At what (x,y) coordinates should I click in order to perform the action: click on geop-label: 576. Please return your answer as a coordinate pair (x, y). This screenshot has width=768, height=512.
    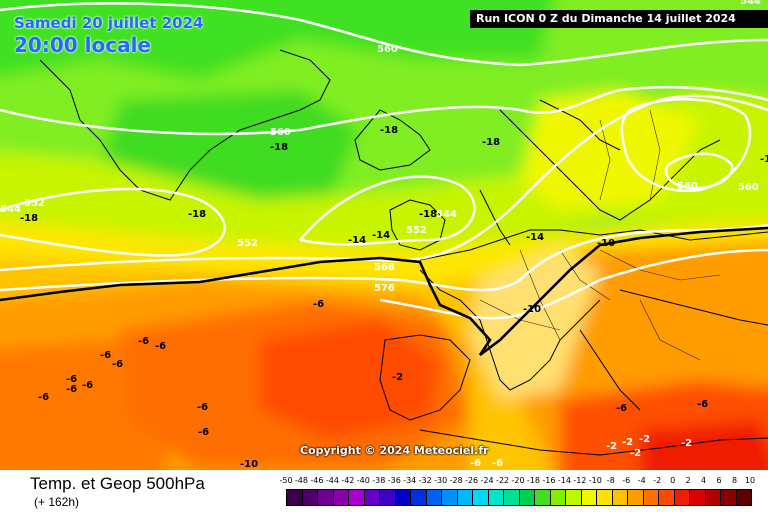
    Looking at the image, I should click on (384, 288).